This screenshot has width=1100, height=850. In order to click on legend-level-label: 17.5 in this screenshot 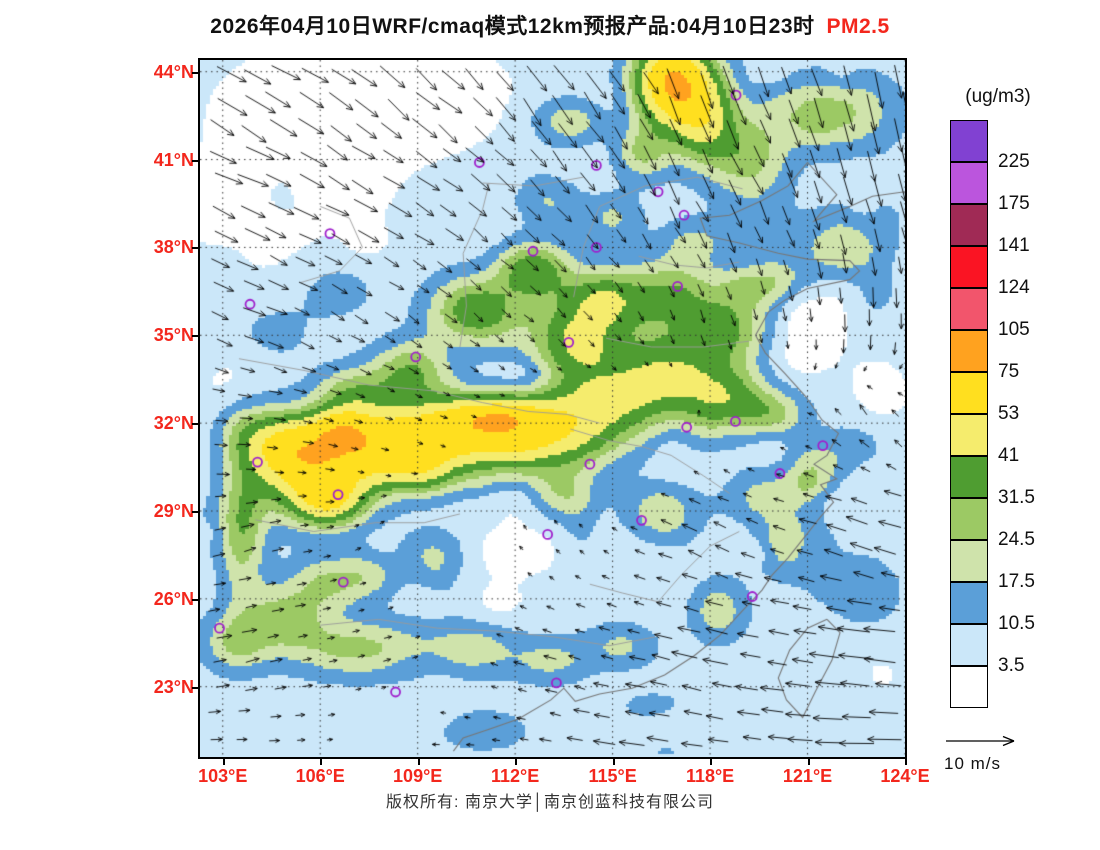, I will do `click(1016, 581)`.